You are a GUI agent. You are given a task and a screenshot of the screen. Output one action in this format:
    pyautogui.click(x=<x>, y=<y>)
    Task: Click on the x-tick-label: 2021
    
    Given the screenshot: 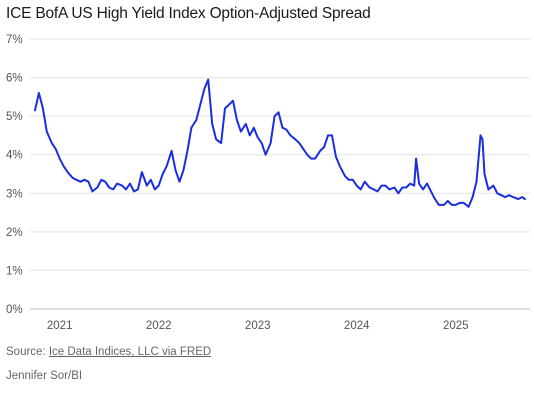 What is the action you would take?
    pyautogui.click(x=60, y=326)
    